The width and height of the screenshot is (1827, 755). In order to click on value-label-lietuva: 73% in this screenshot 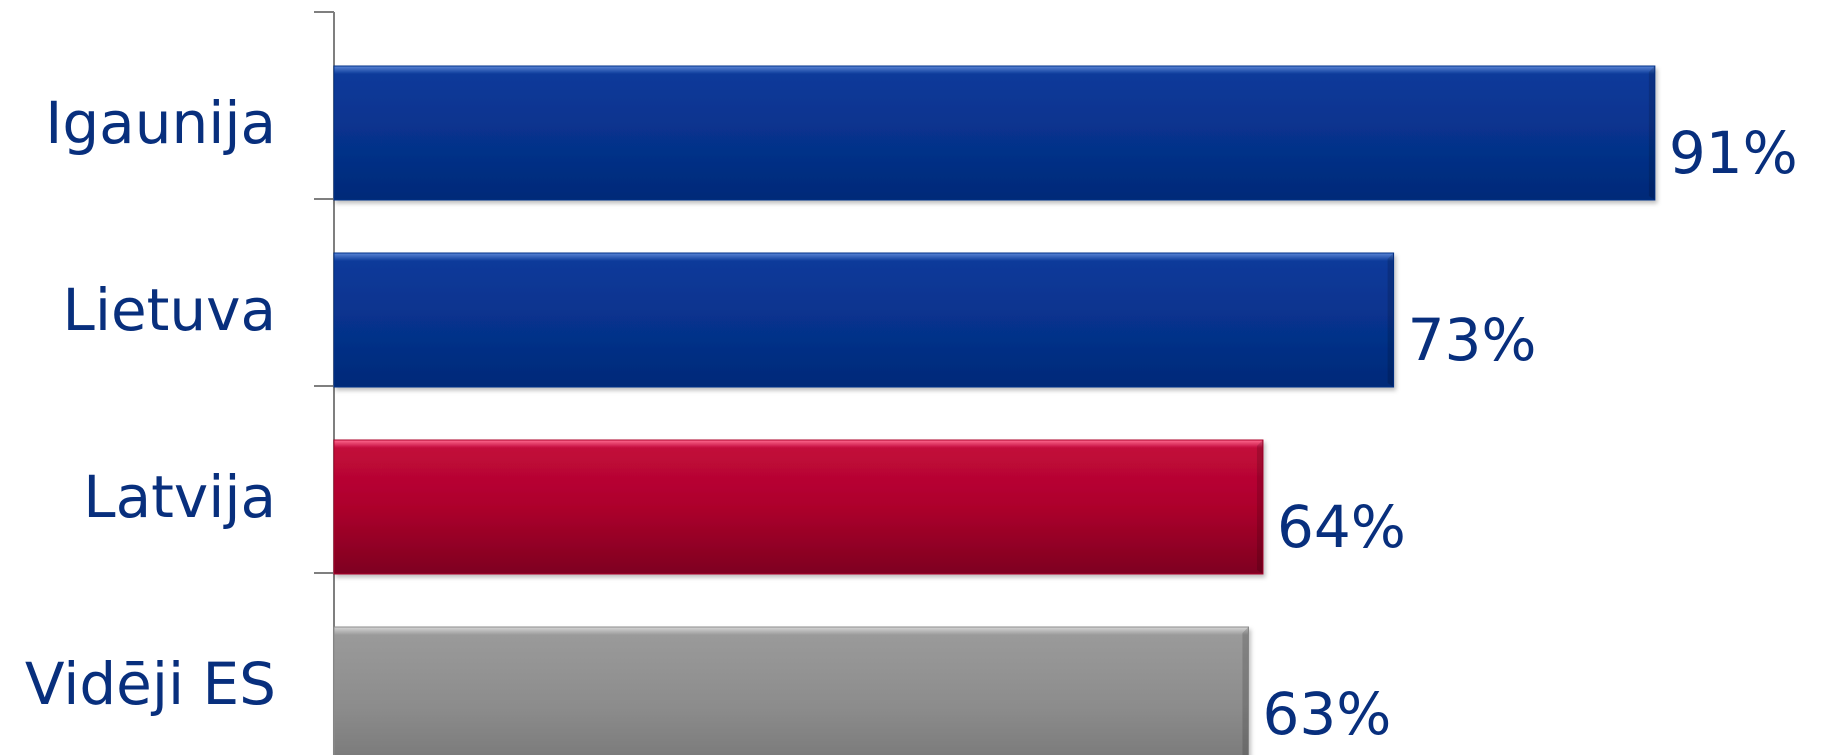, I will do `click(1472, 340)`.